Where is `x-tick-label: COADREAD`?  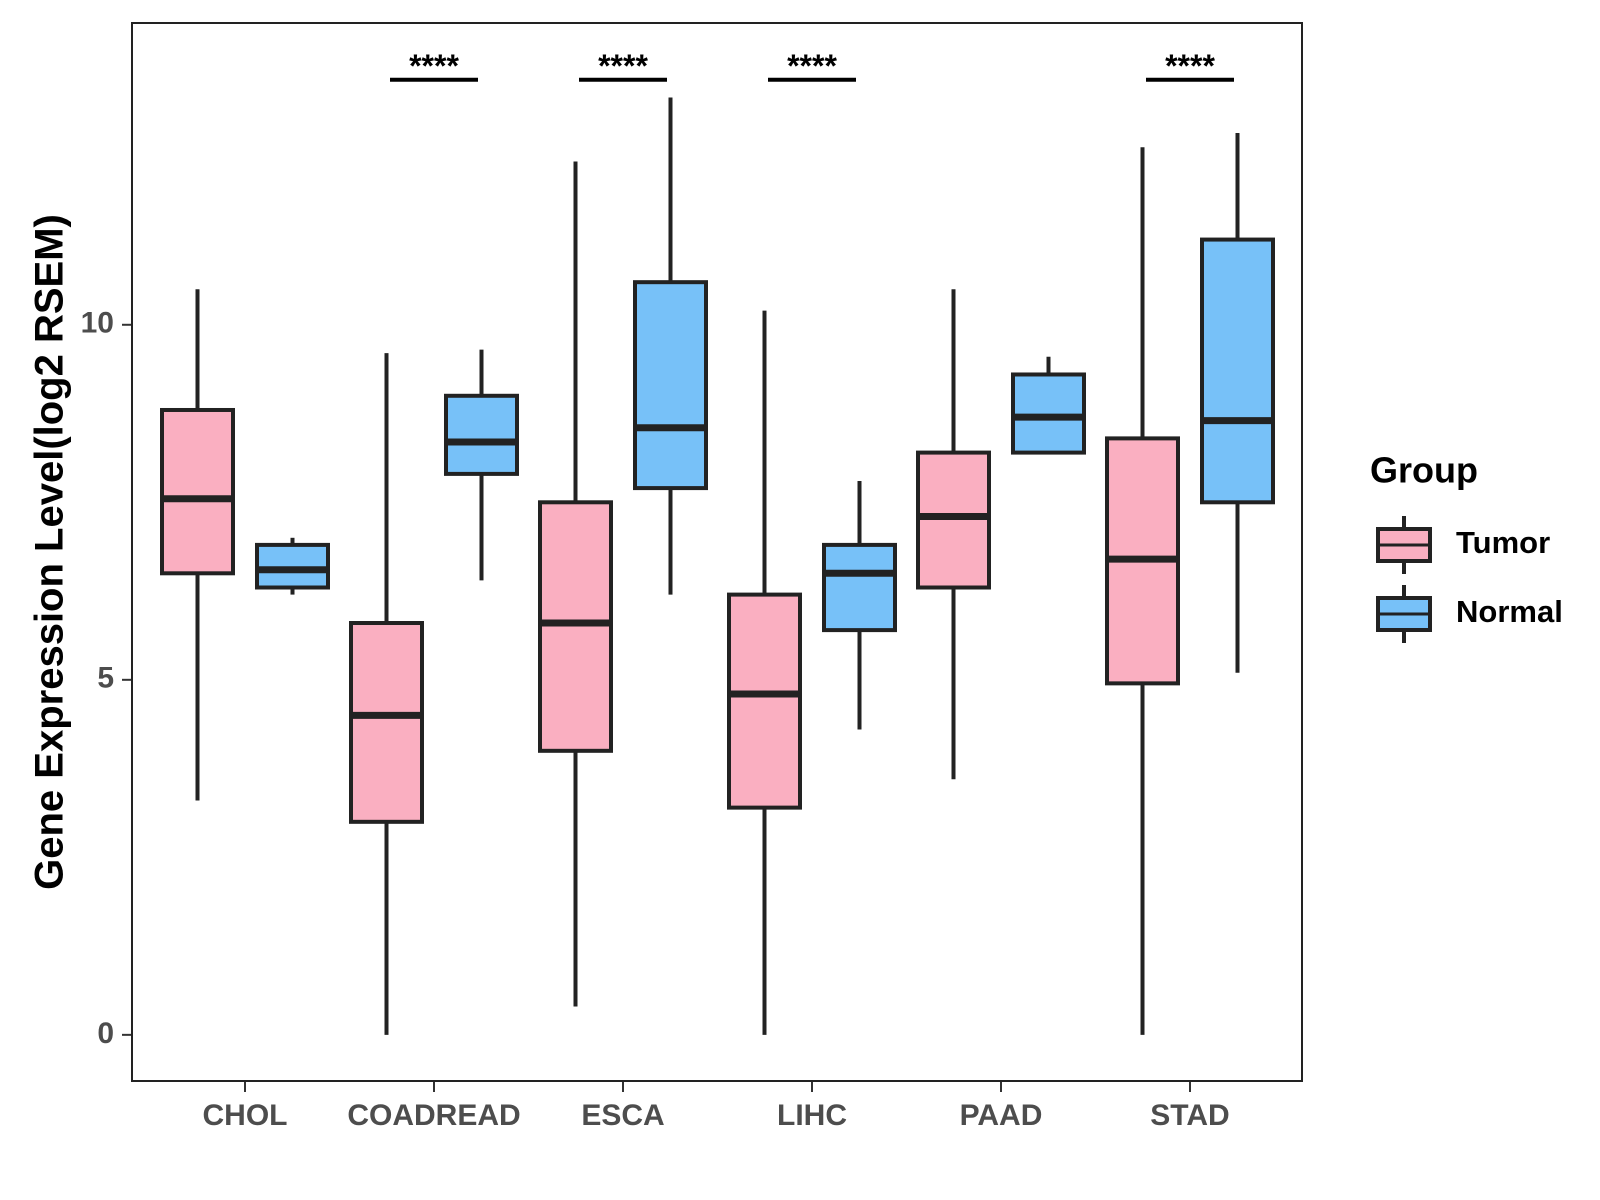
x-tick-label: COADREAD is located at coordinates (433, 1115).